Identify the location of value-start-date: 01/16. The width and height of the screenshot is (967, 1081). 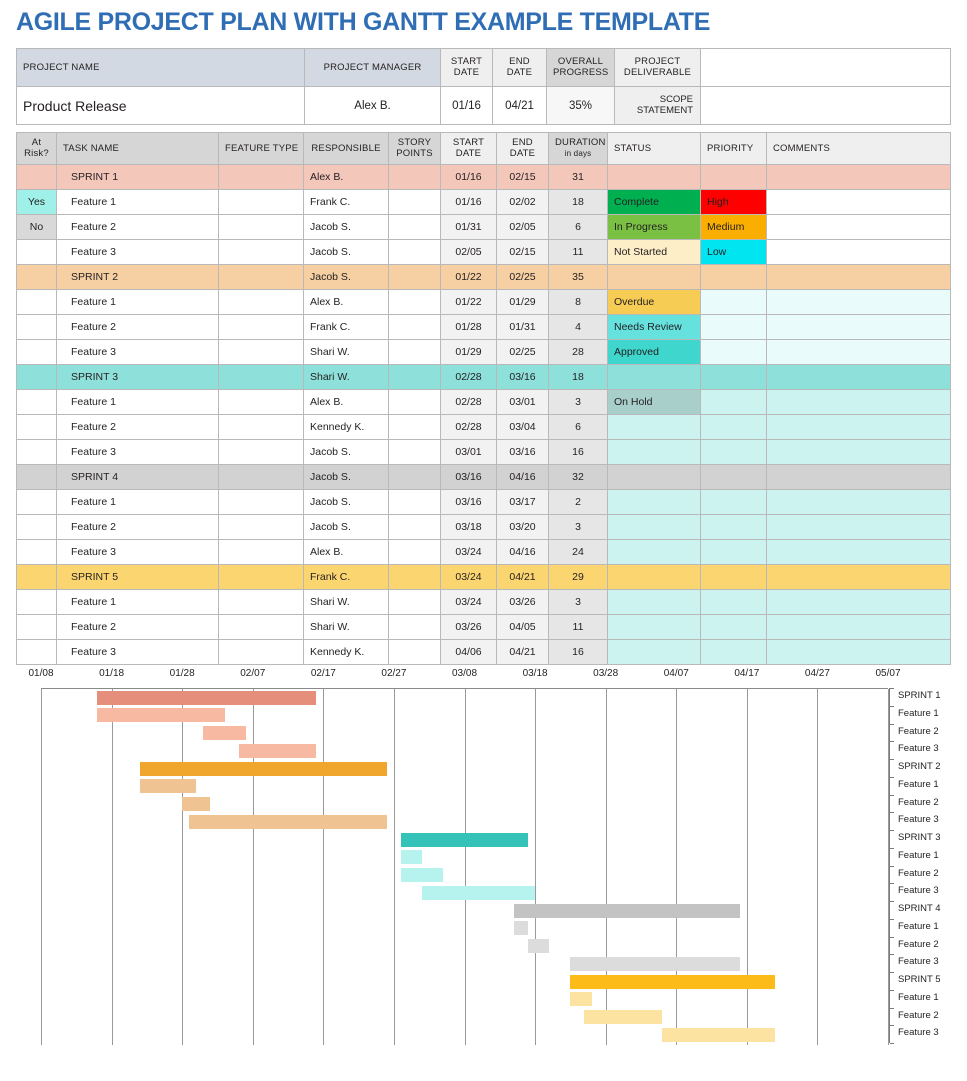
(466, 105).